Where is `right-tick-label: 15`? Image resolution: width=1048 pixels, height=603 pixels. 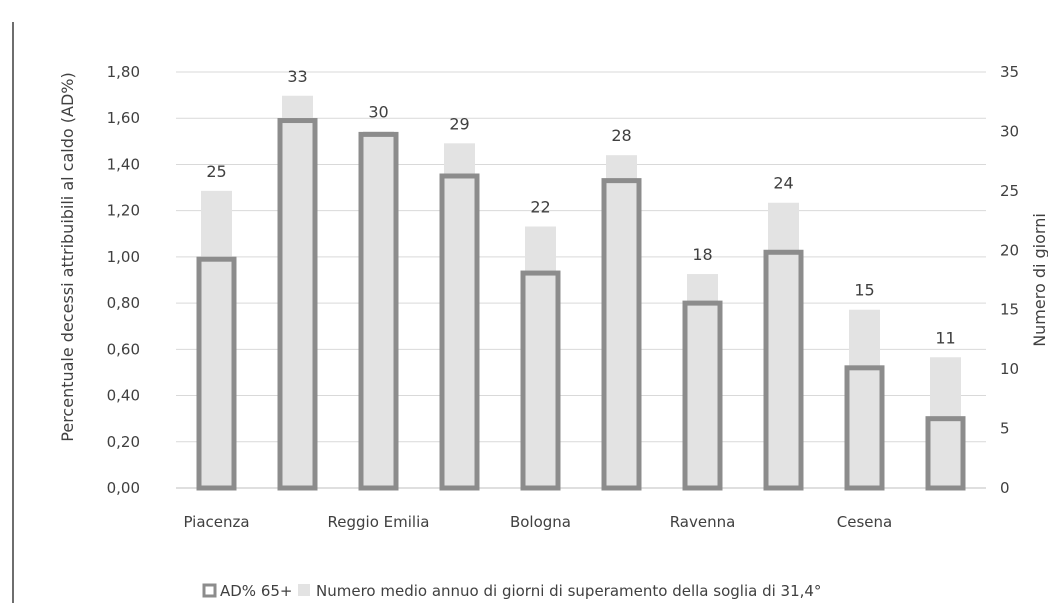 right-tick-label: 15 is located at coordinates (1009, 310).